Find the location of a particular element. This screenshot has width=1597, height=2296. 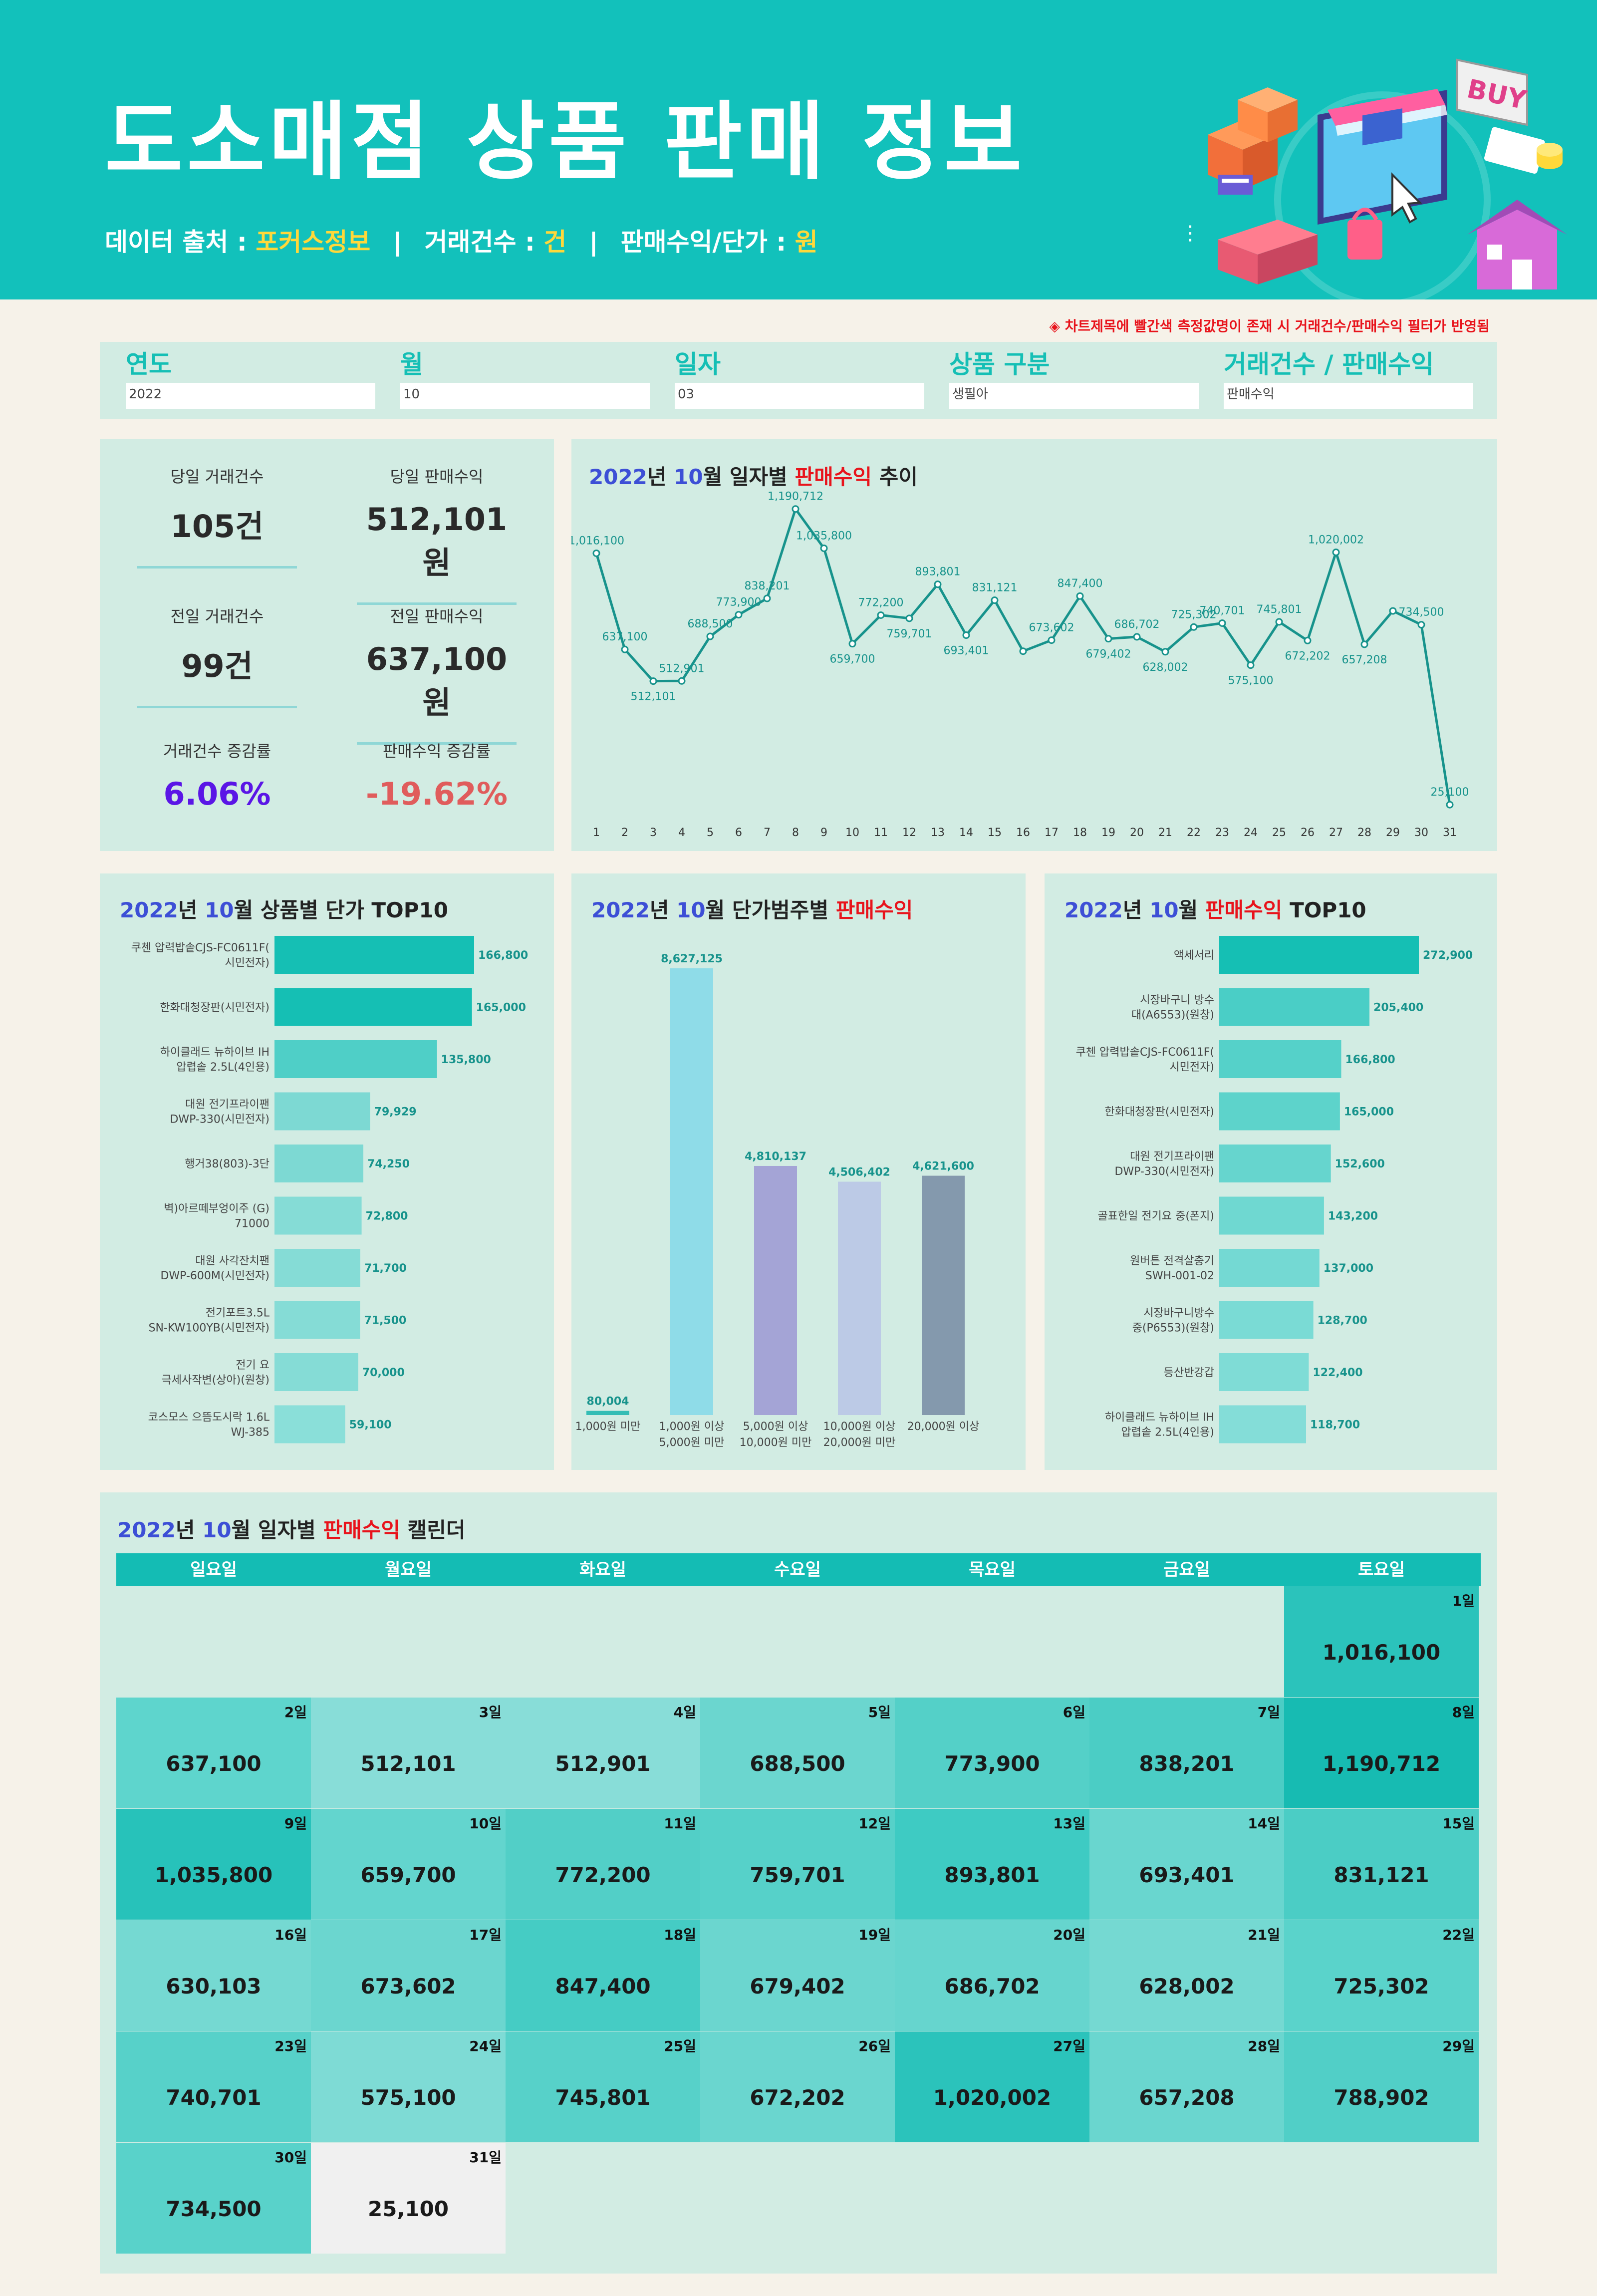

calendar-day-cell: 3일 512,101 is located at coordinates (409, 1753).